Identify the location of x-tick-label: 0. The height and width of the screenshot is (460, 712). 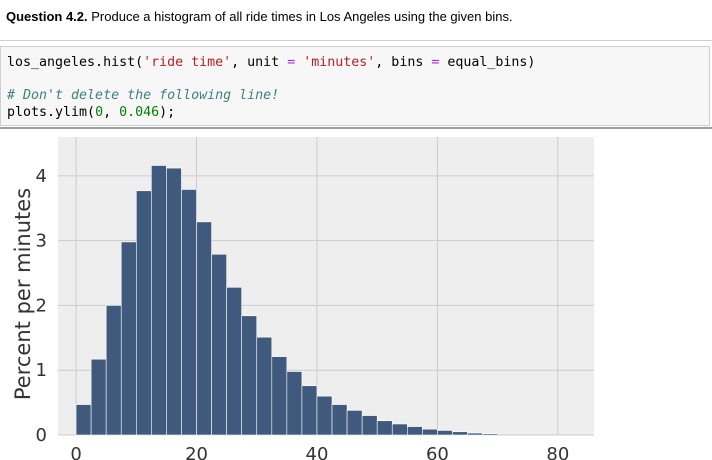
(75, 452).